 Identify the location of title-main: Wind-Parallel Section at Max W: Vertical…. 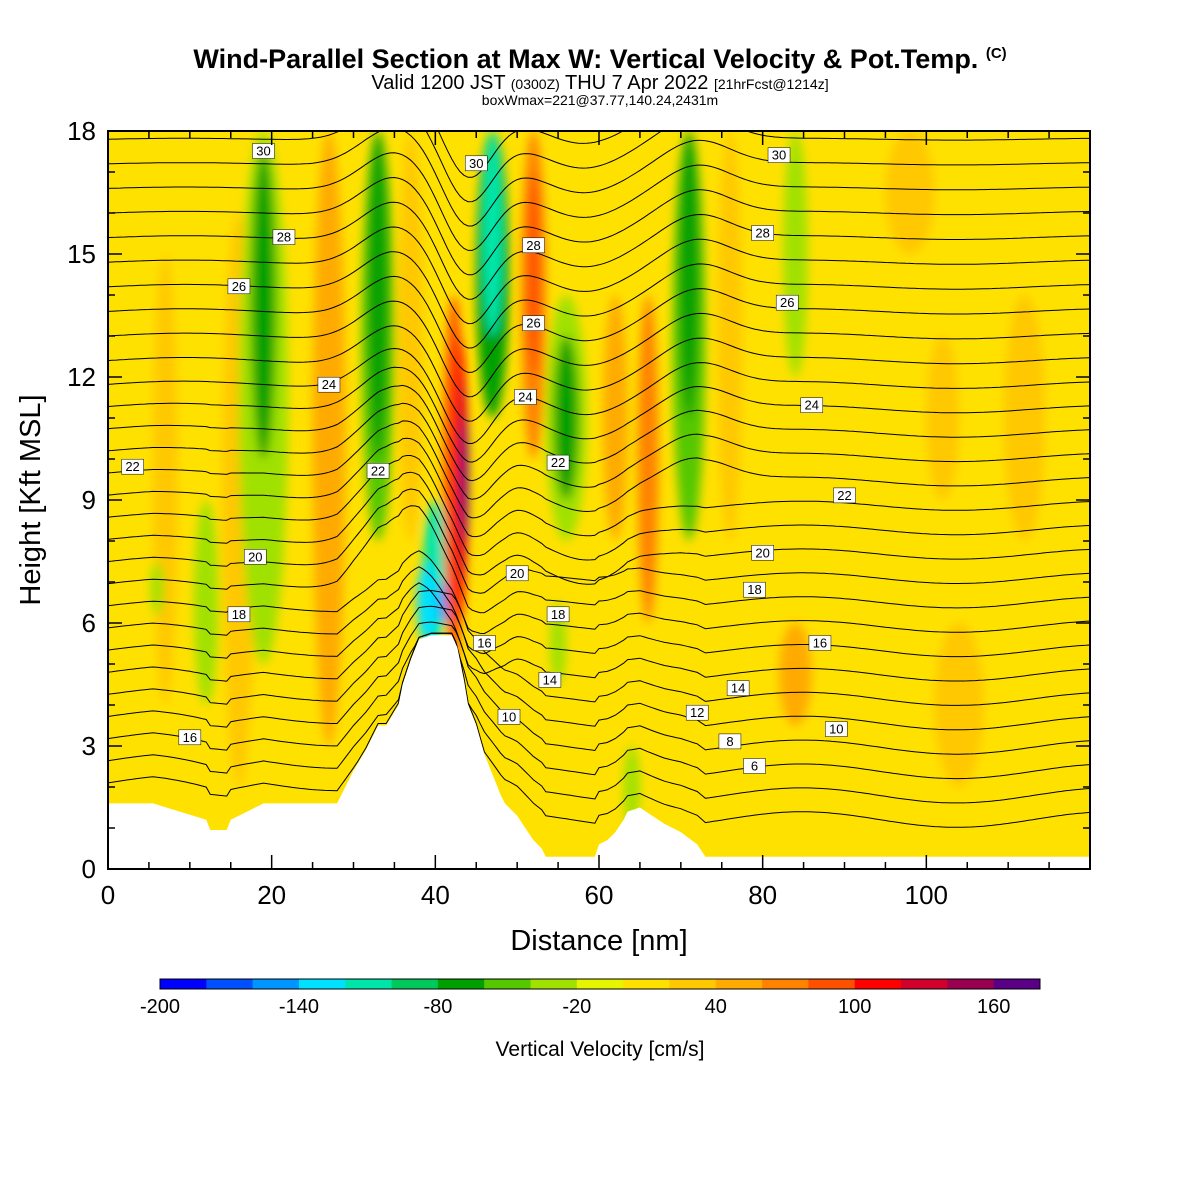
(586, 59).